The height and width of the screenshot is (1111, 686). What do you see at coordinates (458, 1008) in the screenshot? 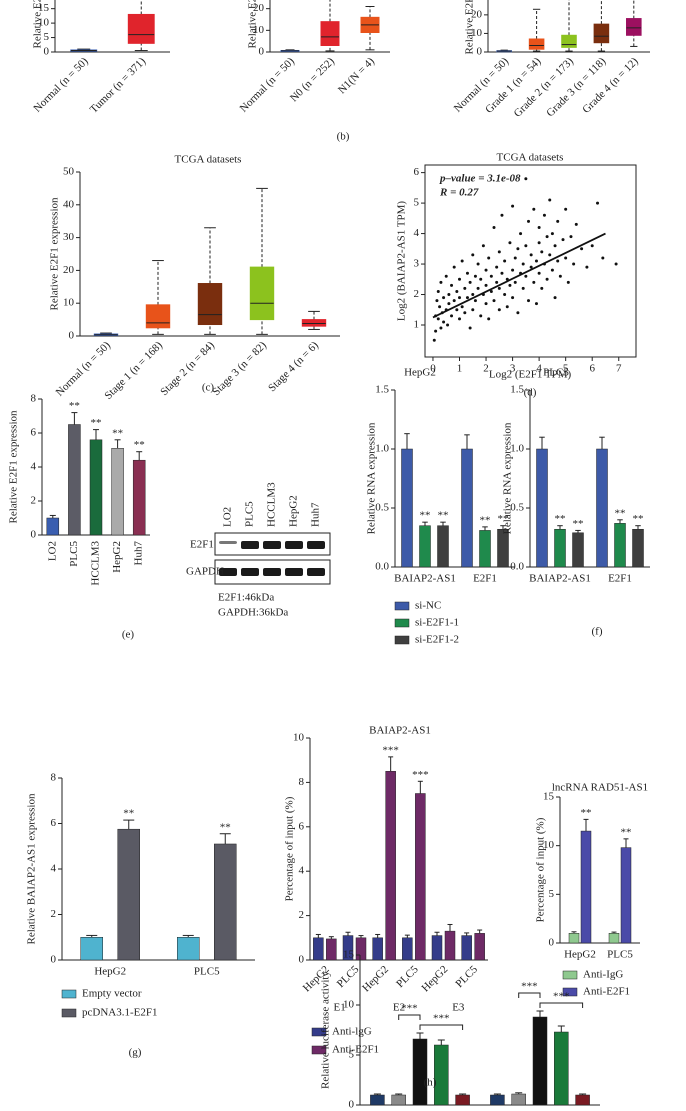
I see `group-label: E3` at bounding box center [458, 1008].